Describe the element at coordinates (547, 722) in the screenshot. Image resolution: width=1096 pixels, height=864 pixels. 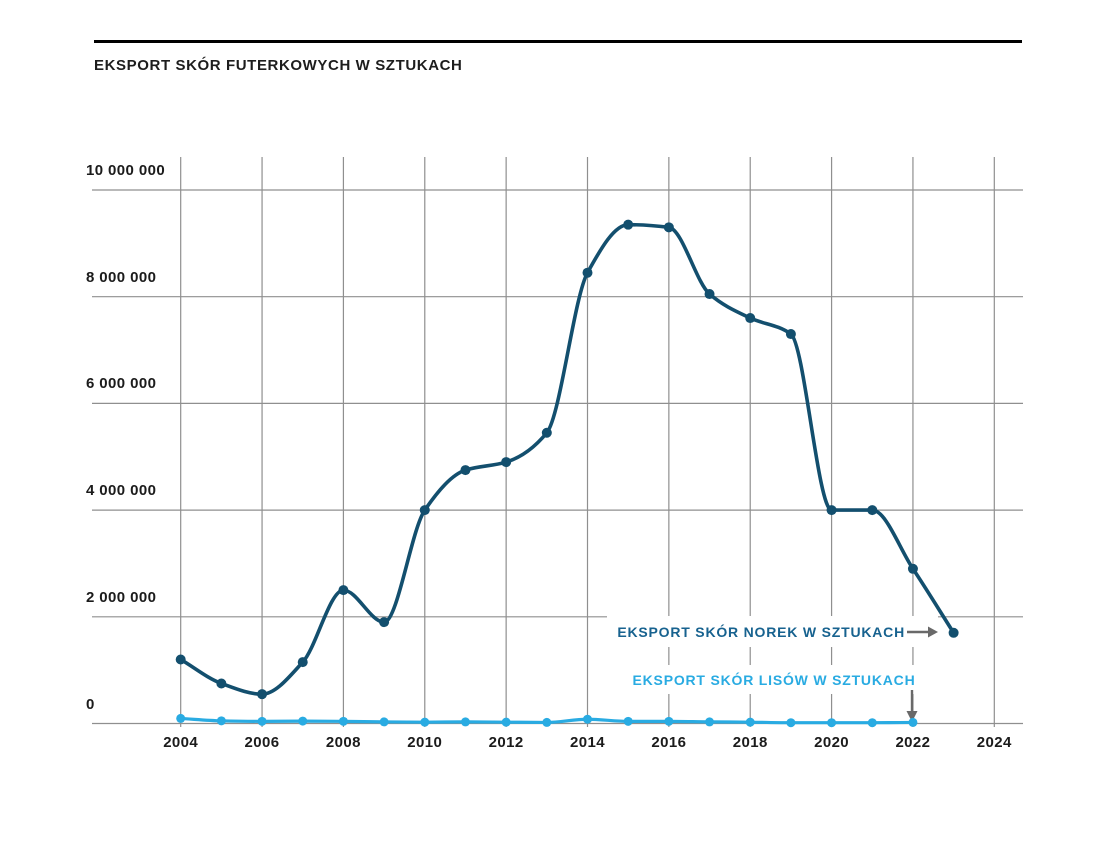
I see `data-point-lisow-2013` at that location.